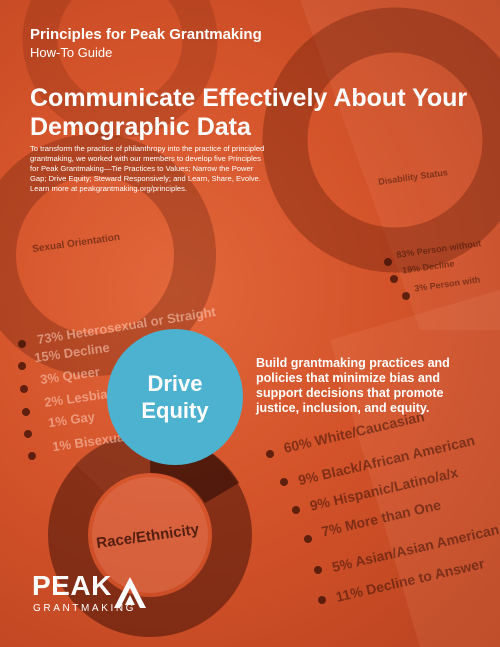 The height and width of the screenshot is (647, 500). What do you see at coordinates (120, 69) in the screenshot?
I see `background-donut` at bounding box center [120, 69].